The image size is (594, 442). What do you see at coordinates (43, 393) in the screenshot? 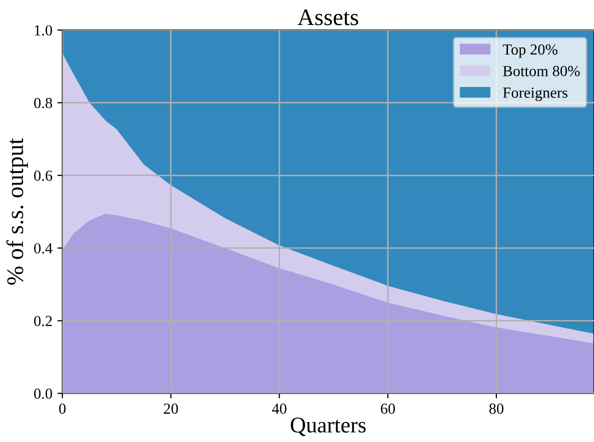
I see `y-tick-label: 0.0` at bounding box center [43, 393].